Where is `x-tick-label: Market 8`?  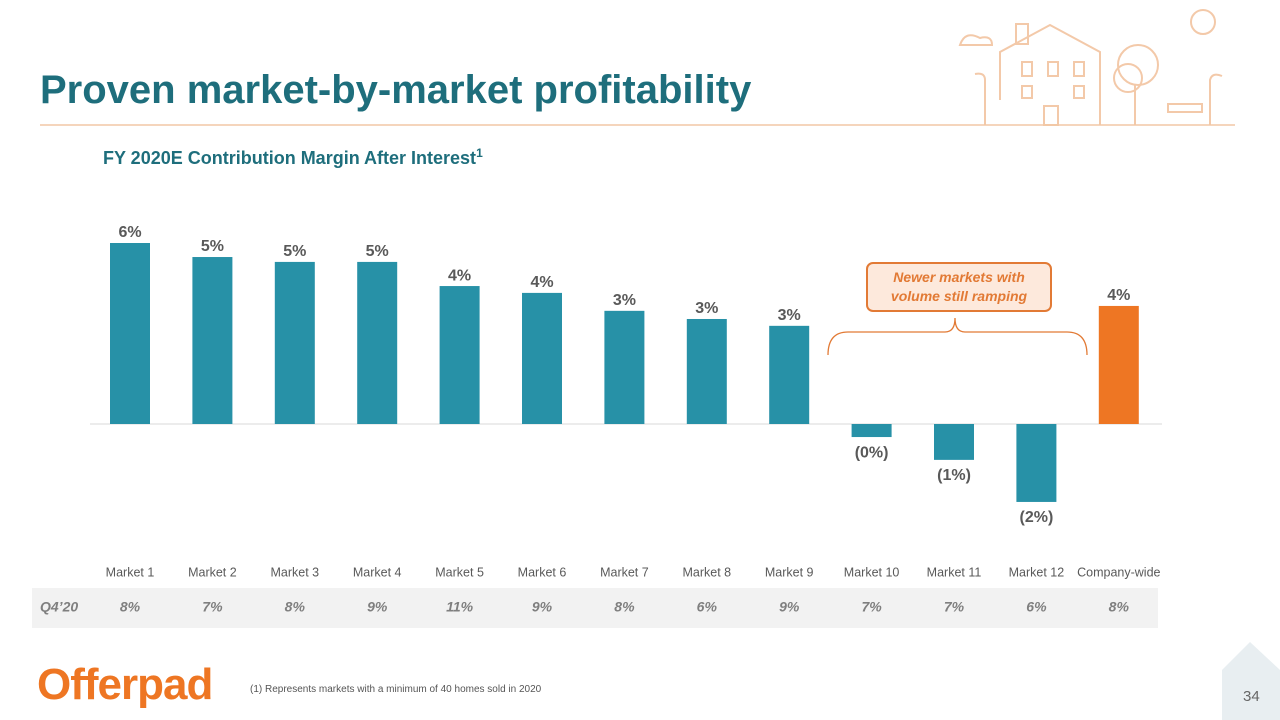
x-tick-label: Market 8 is located at coordinates (706, 572).